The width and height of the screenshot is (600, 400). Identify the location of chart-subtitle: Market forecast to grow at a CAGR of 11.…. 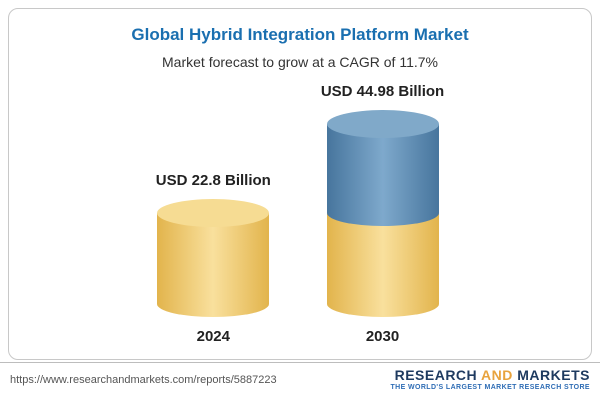
(300, 62).